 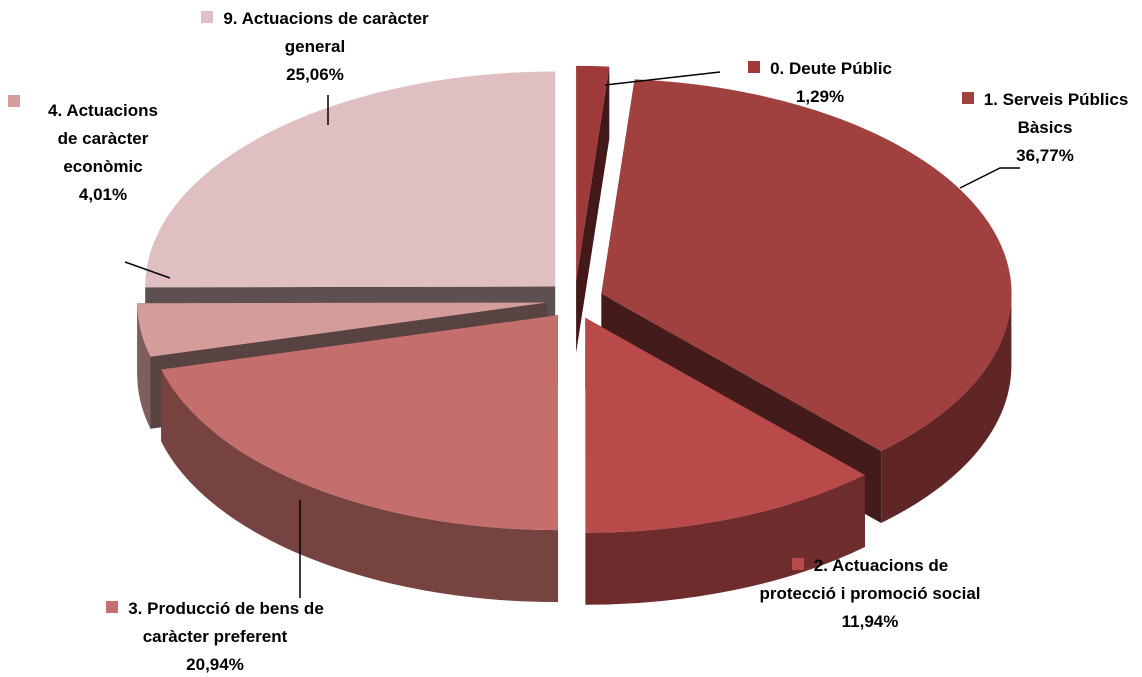 What do you see at coordinates (870, 621) in the screenshot?
I see `label-value: 11,94%` at bounding box center [870, 621].